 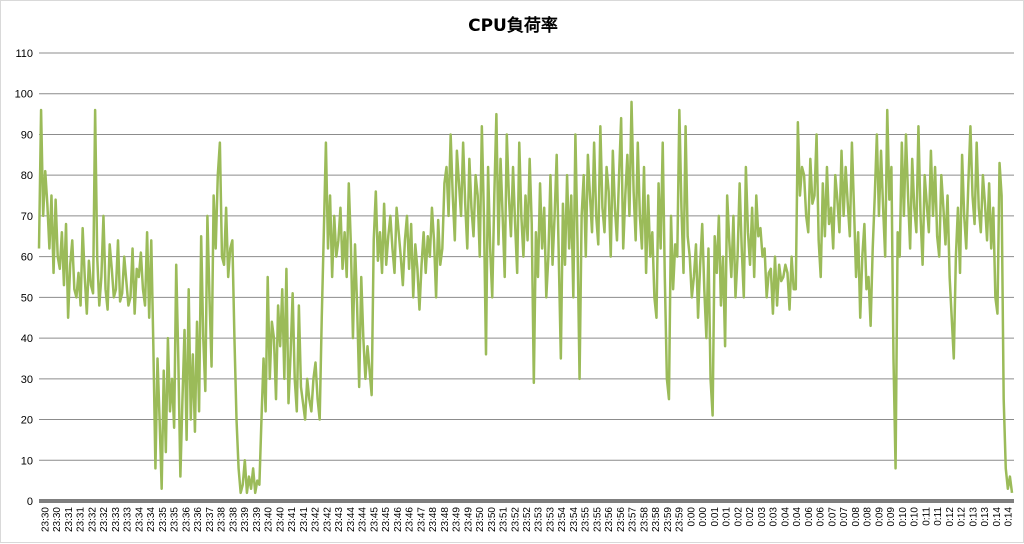 I want to click on x-tick-label: 23:50, so click(x=480, y=519).